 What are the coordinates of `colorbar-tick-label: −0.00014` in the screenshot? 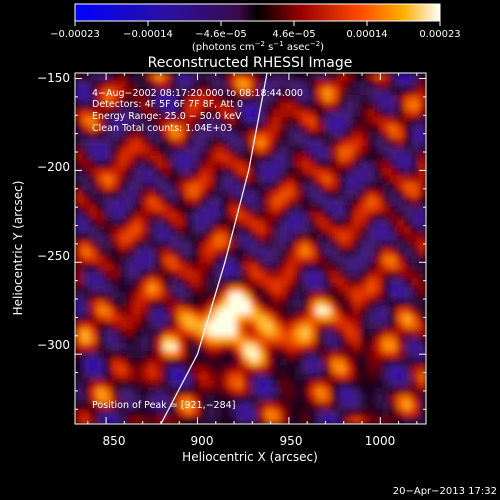 It's located at (148, 34).